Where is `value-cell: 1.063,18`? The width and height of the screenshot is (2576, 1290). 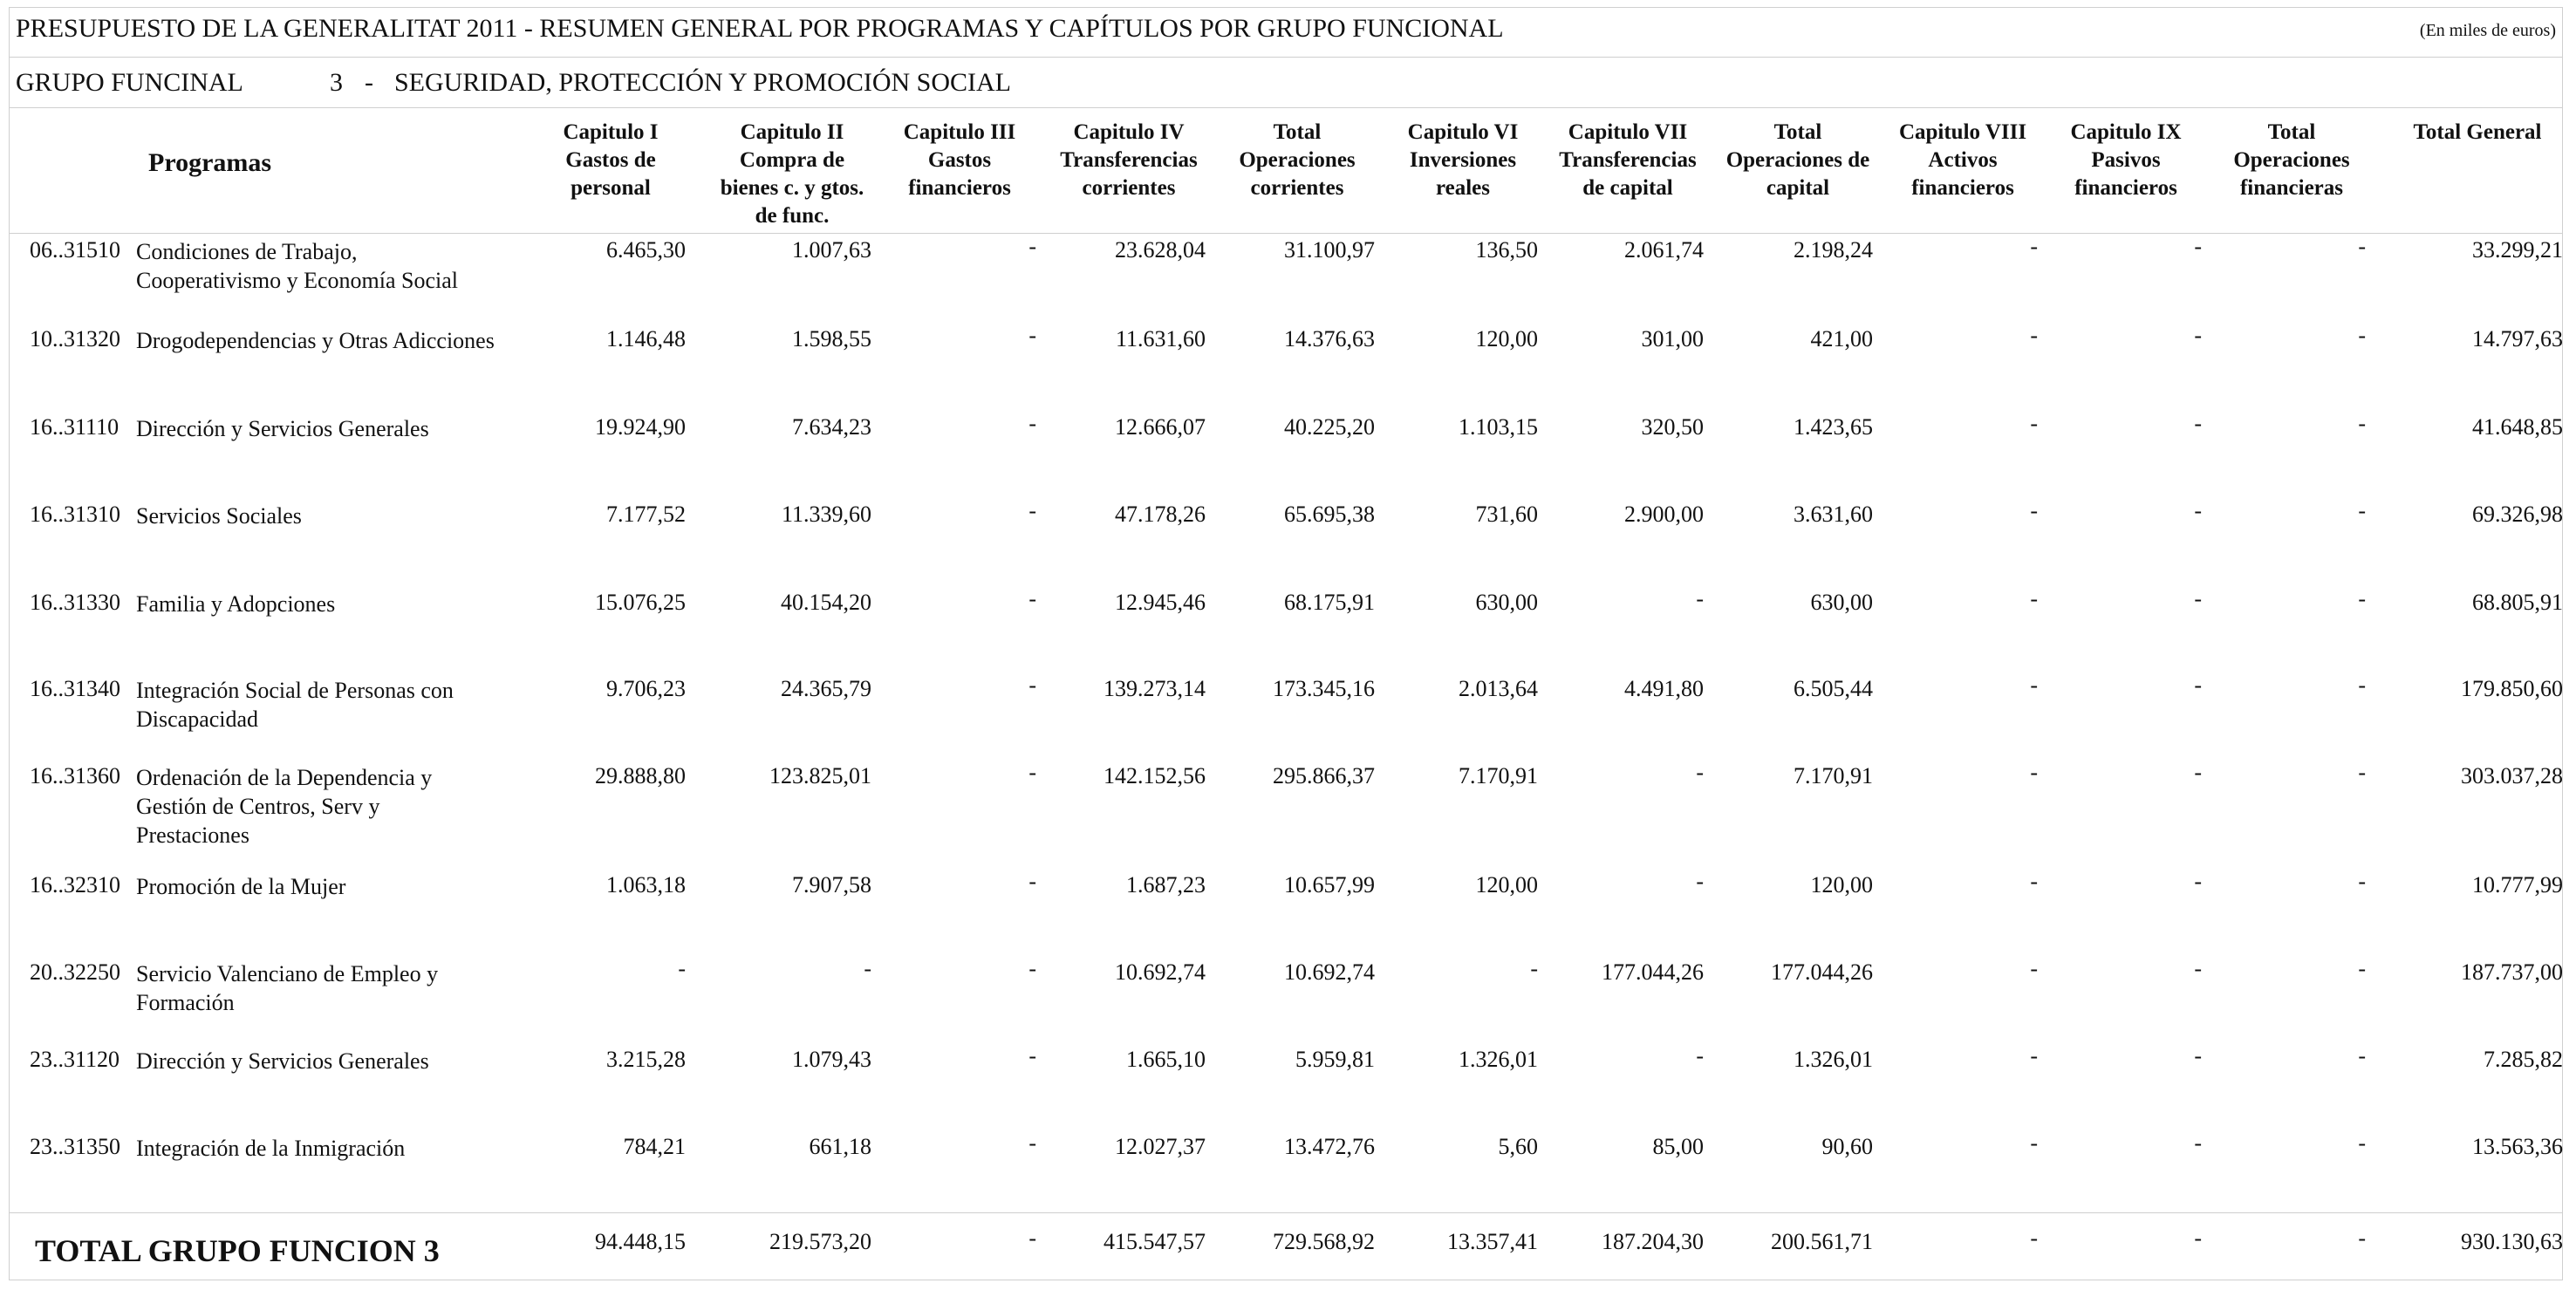 value-cell: 1.063,18 is located at coordinates (646, 885).